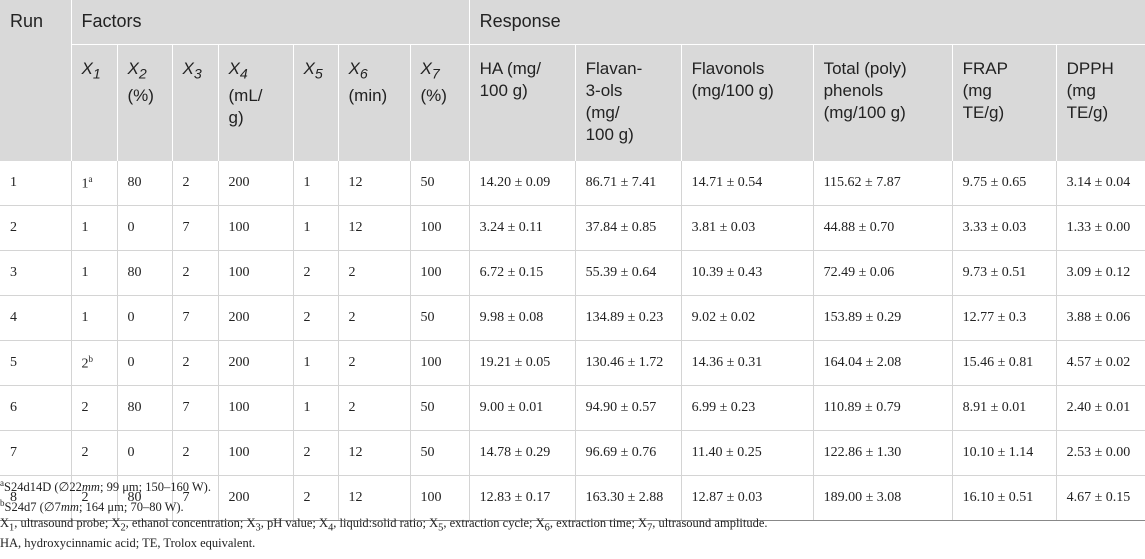  Describe the element at coordinates (727, 272) in the screenshot. I see `cell-value: 10.39 ± 0.43` at that location.